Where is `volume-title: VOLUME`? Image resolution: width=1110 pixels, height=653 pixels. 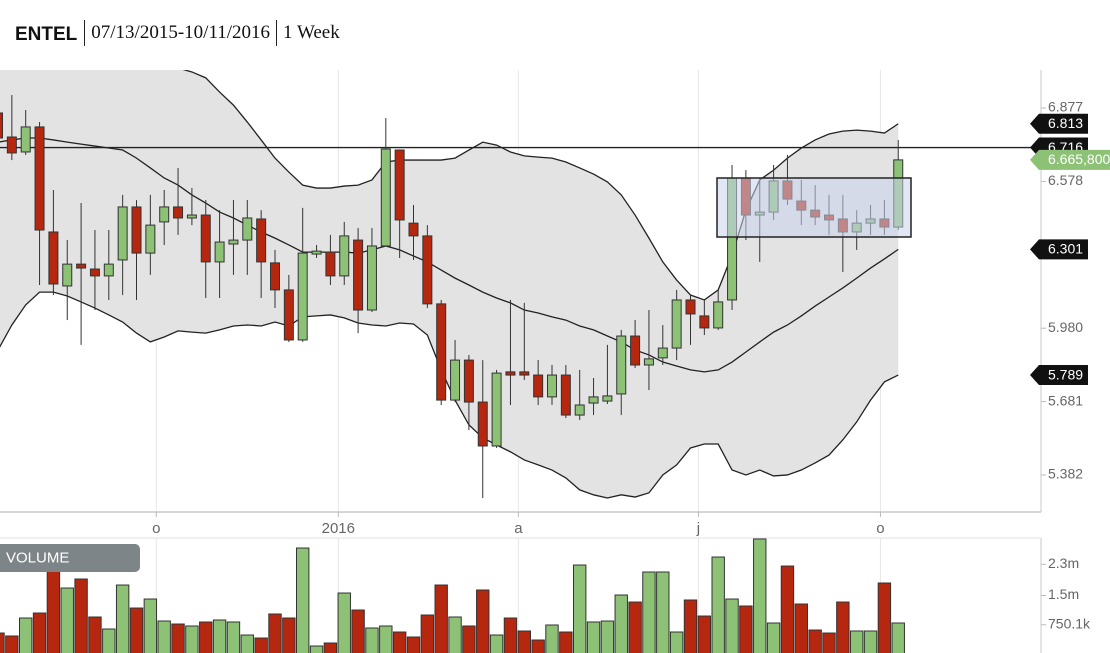 volume-title: VOLUME is located at coordinates (37, 557).